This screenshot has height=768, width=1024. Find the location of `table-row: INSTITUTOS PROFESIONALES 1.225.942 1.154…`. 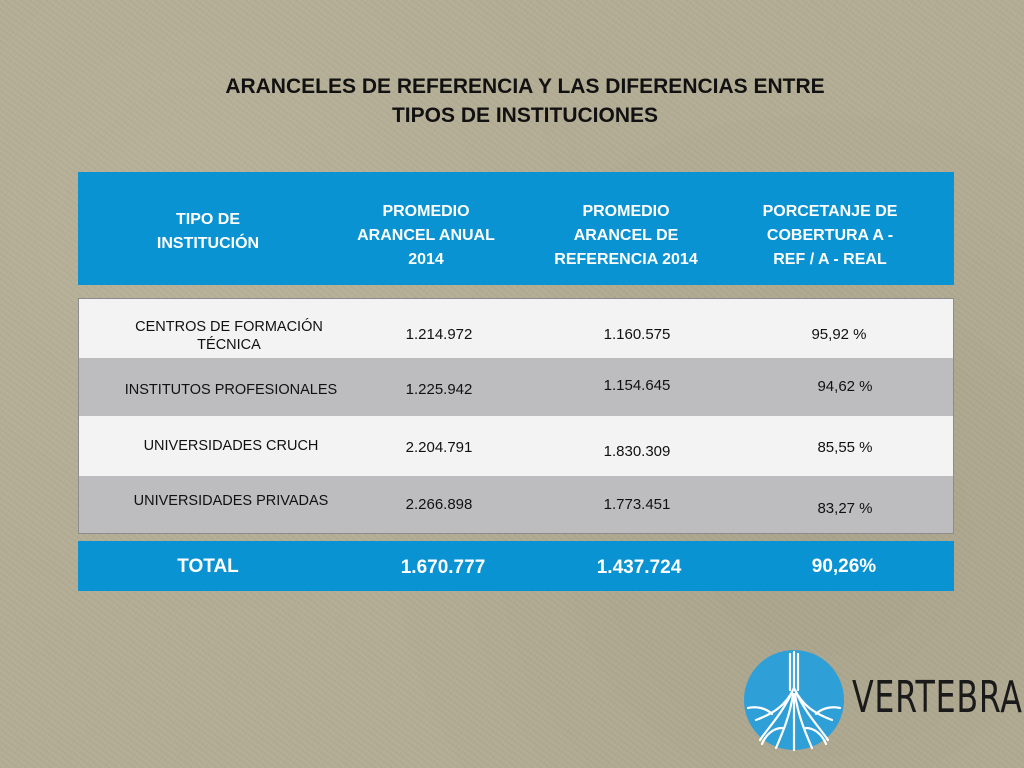

table-row: INSTITUTOS PROFESIONALES 1.225.942 1.154… is located at coordinates (516, 387).